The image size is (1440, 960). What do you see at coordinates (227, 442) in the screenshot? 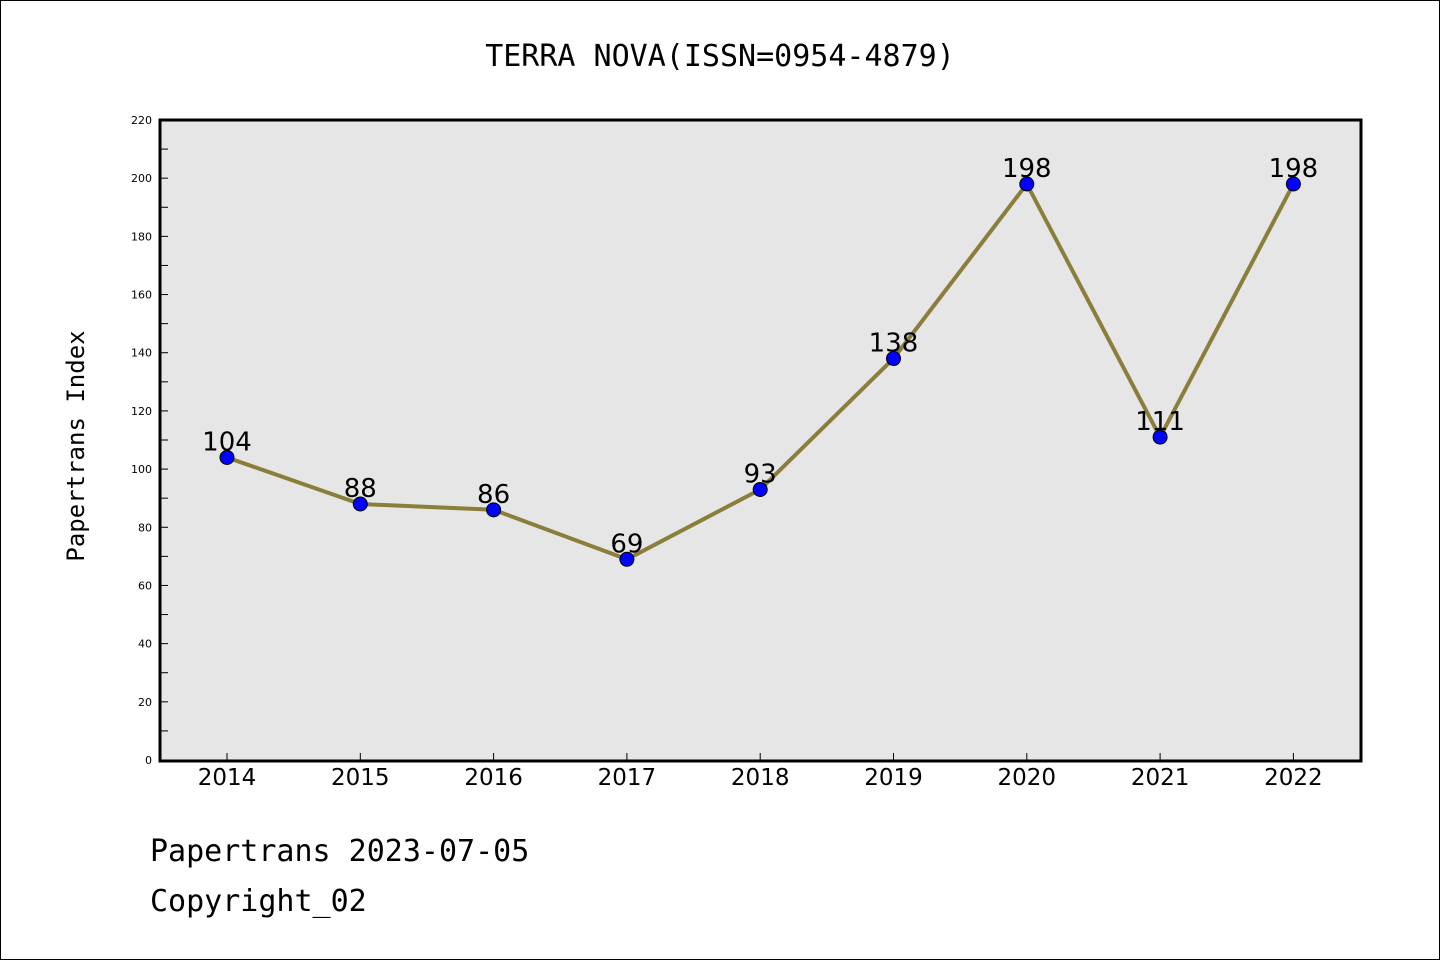
I see `data-label: 104` at bounding box center [227, 442].